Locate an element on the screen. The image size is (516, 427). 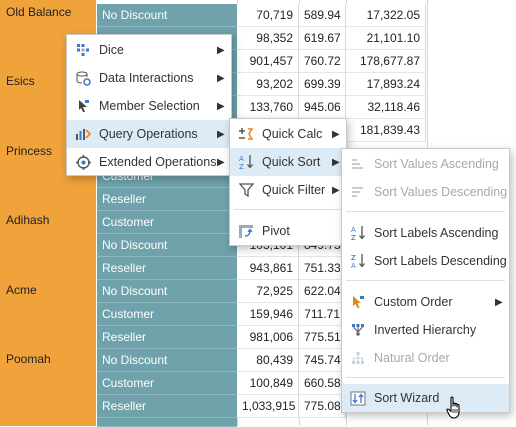
value-cell: 760.72 is located at coordinates (322, 61).